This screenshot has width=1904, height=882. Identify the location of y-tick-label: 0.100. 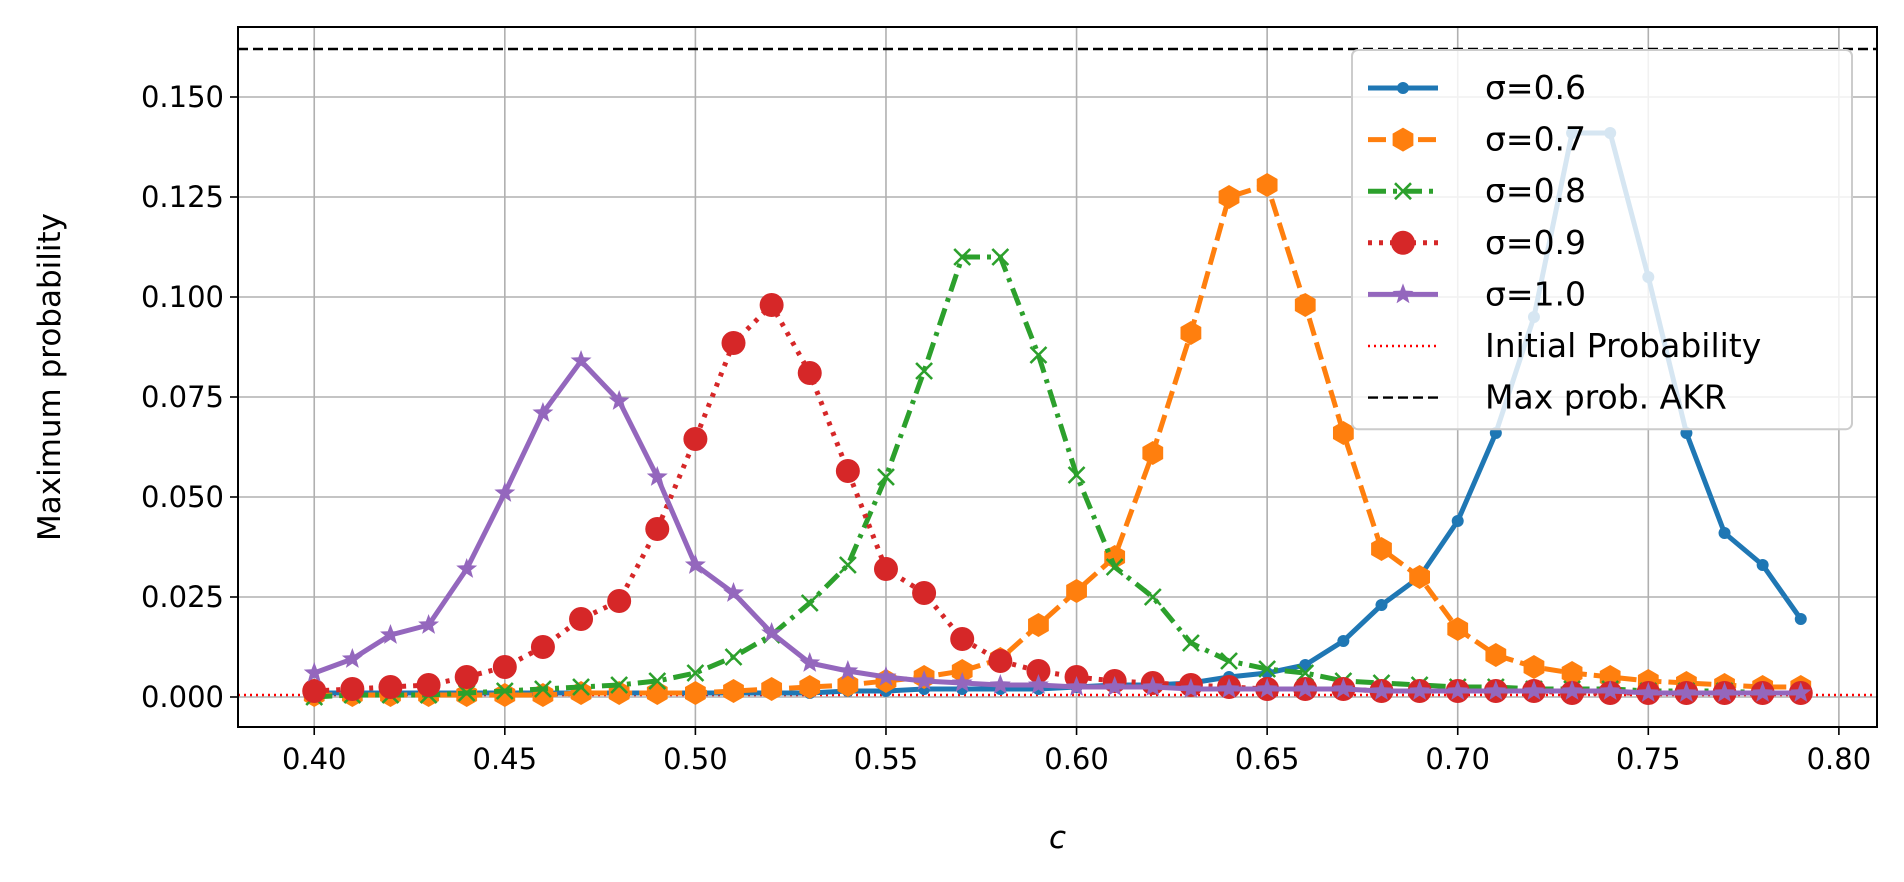
(182, 297).